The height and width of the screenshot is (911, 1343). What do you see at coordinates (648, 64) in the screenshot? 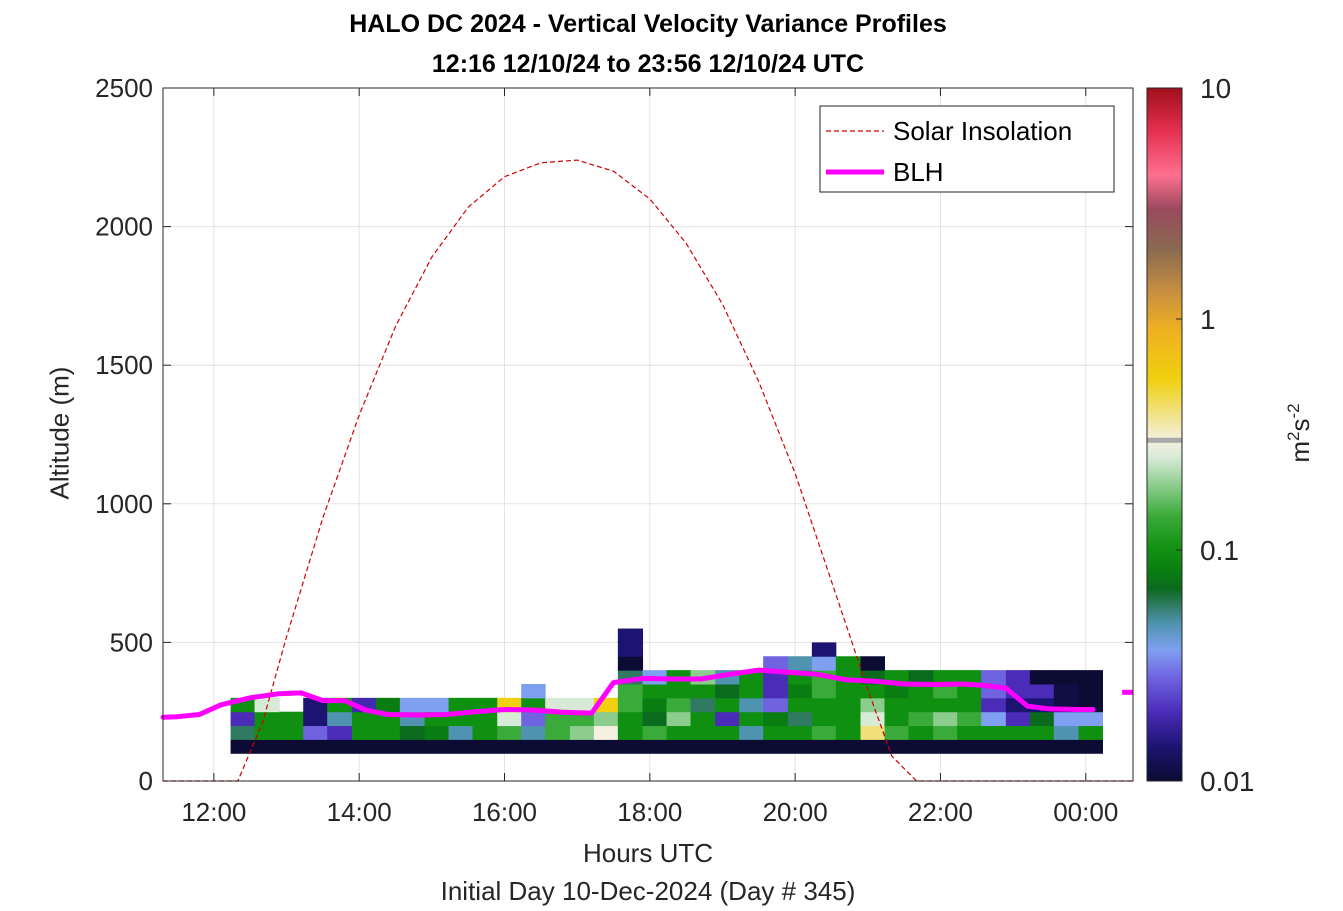
I see `chart-subtitle: 12:16 12/10/24 to 23:56 12/10/24 UTC` at bounding box center [648, 64].